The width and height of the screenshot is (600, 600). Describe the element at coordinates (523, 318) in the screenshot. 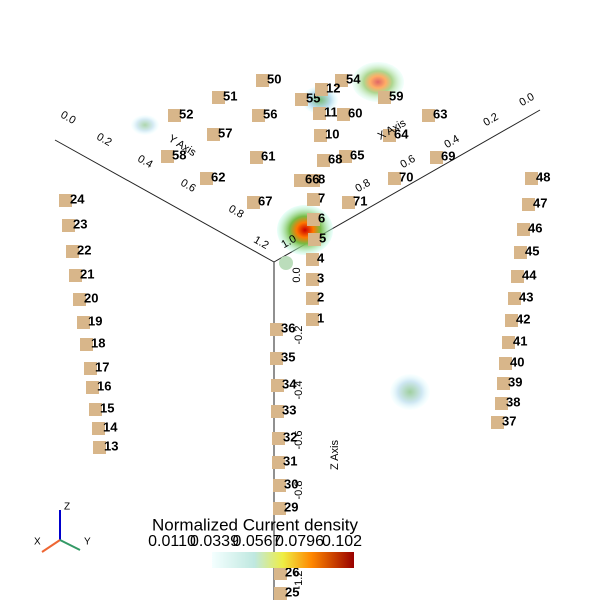

I see `electrode-label: 42` at that location.